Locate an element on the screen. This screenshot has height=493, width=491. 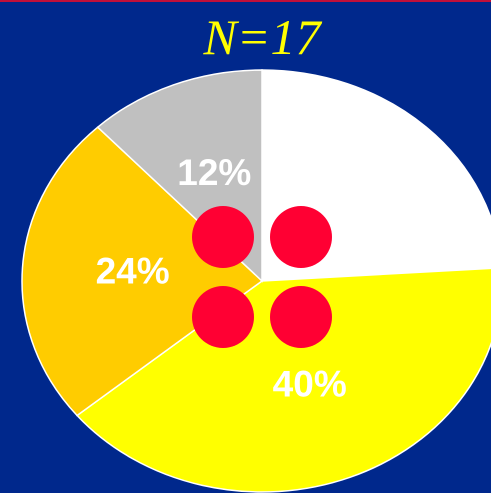
chart-title: N=17 is located at coordinates (262, 37).